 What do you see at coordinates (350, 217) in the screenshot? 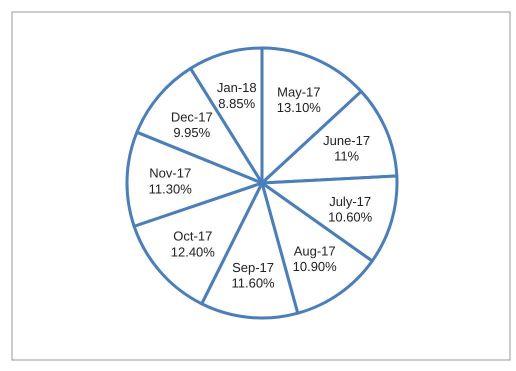
I see `data-label: 10.60%` at bounding box center [350, 217].